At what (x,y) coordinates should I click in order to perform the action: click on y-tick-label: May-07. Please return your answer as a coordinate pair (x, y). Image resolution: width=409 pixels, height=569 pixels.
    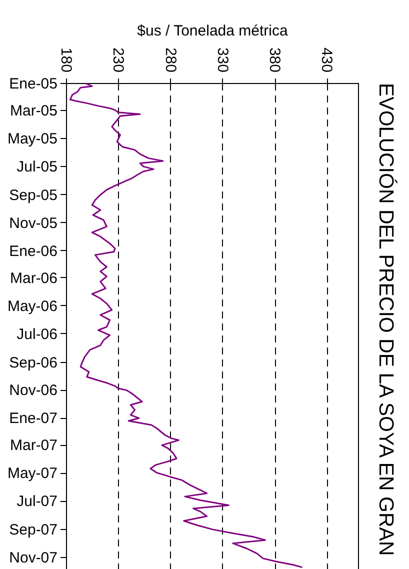
    Looking at the image, I should click on (32, 473).